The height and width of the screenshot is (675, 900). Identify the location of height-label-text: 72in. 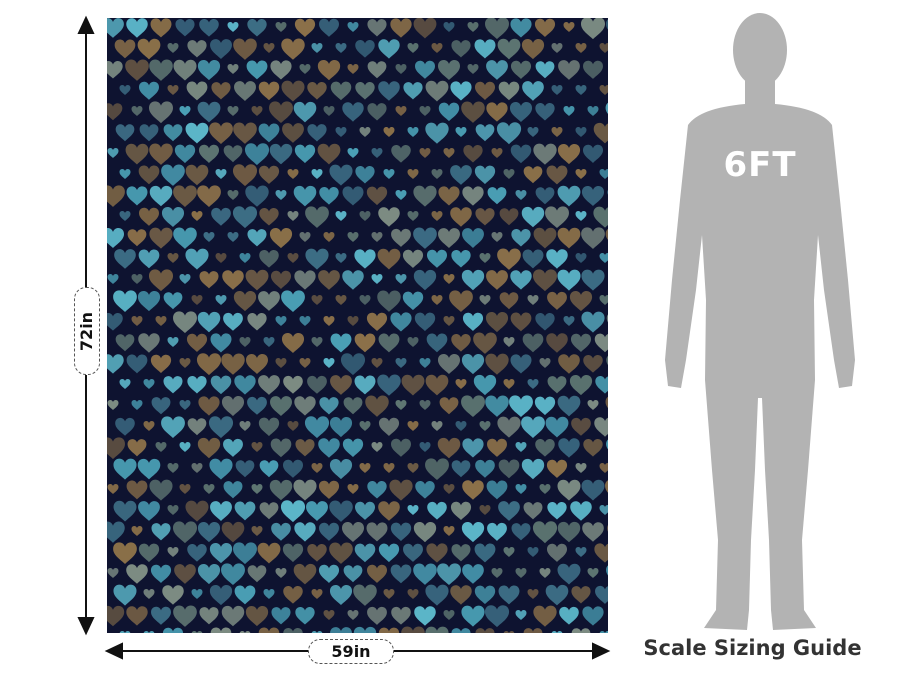
(87, 331).